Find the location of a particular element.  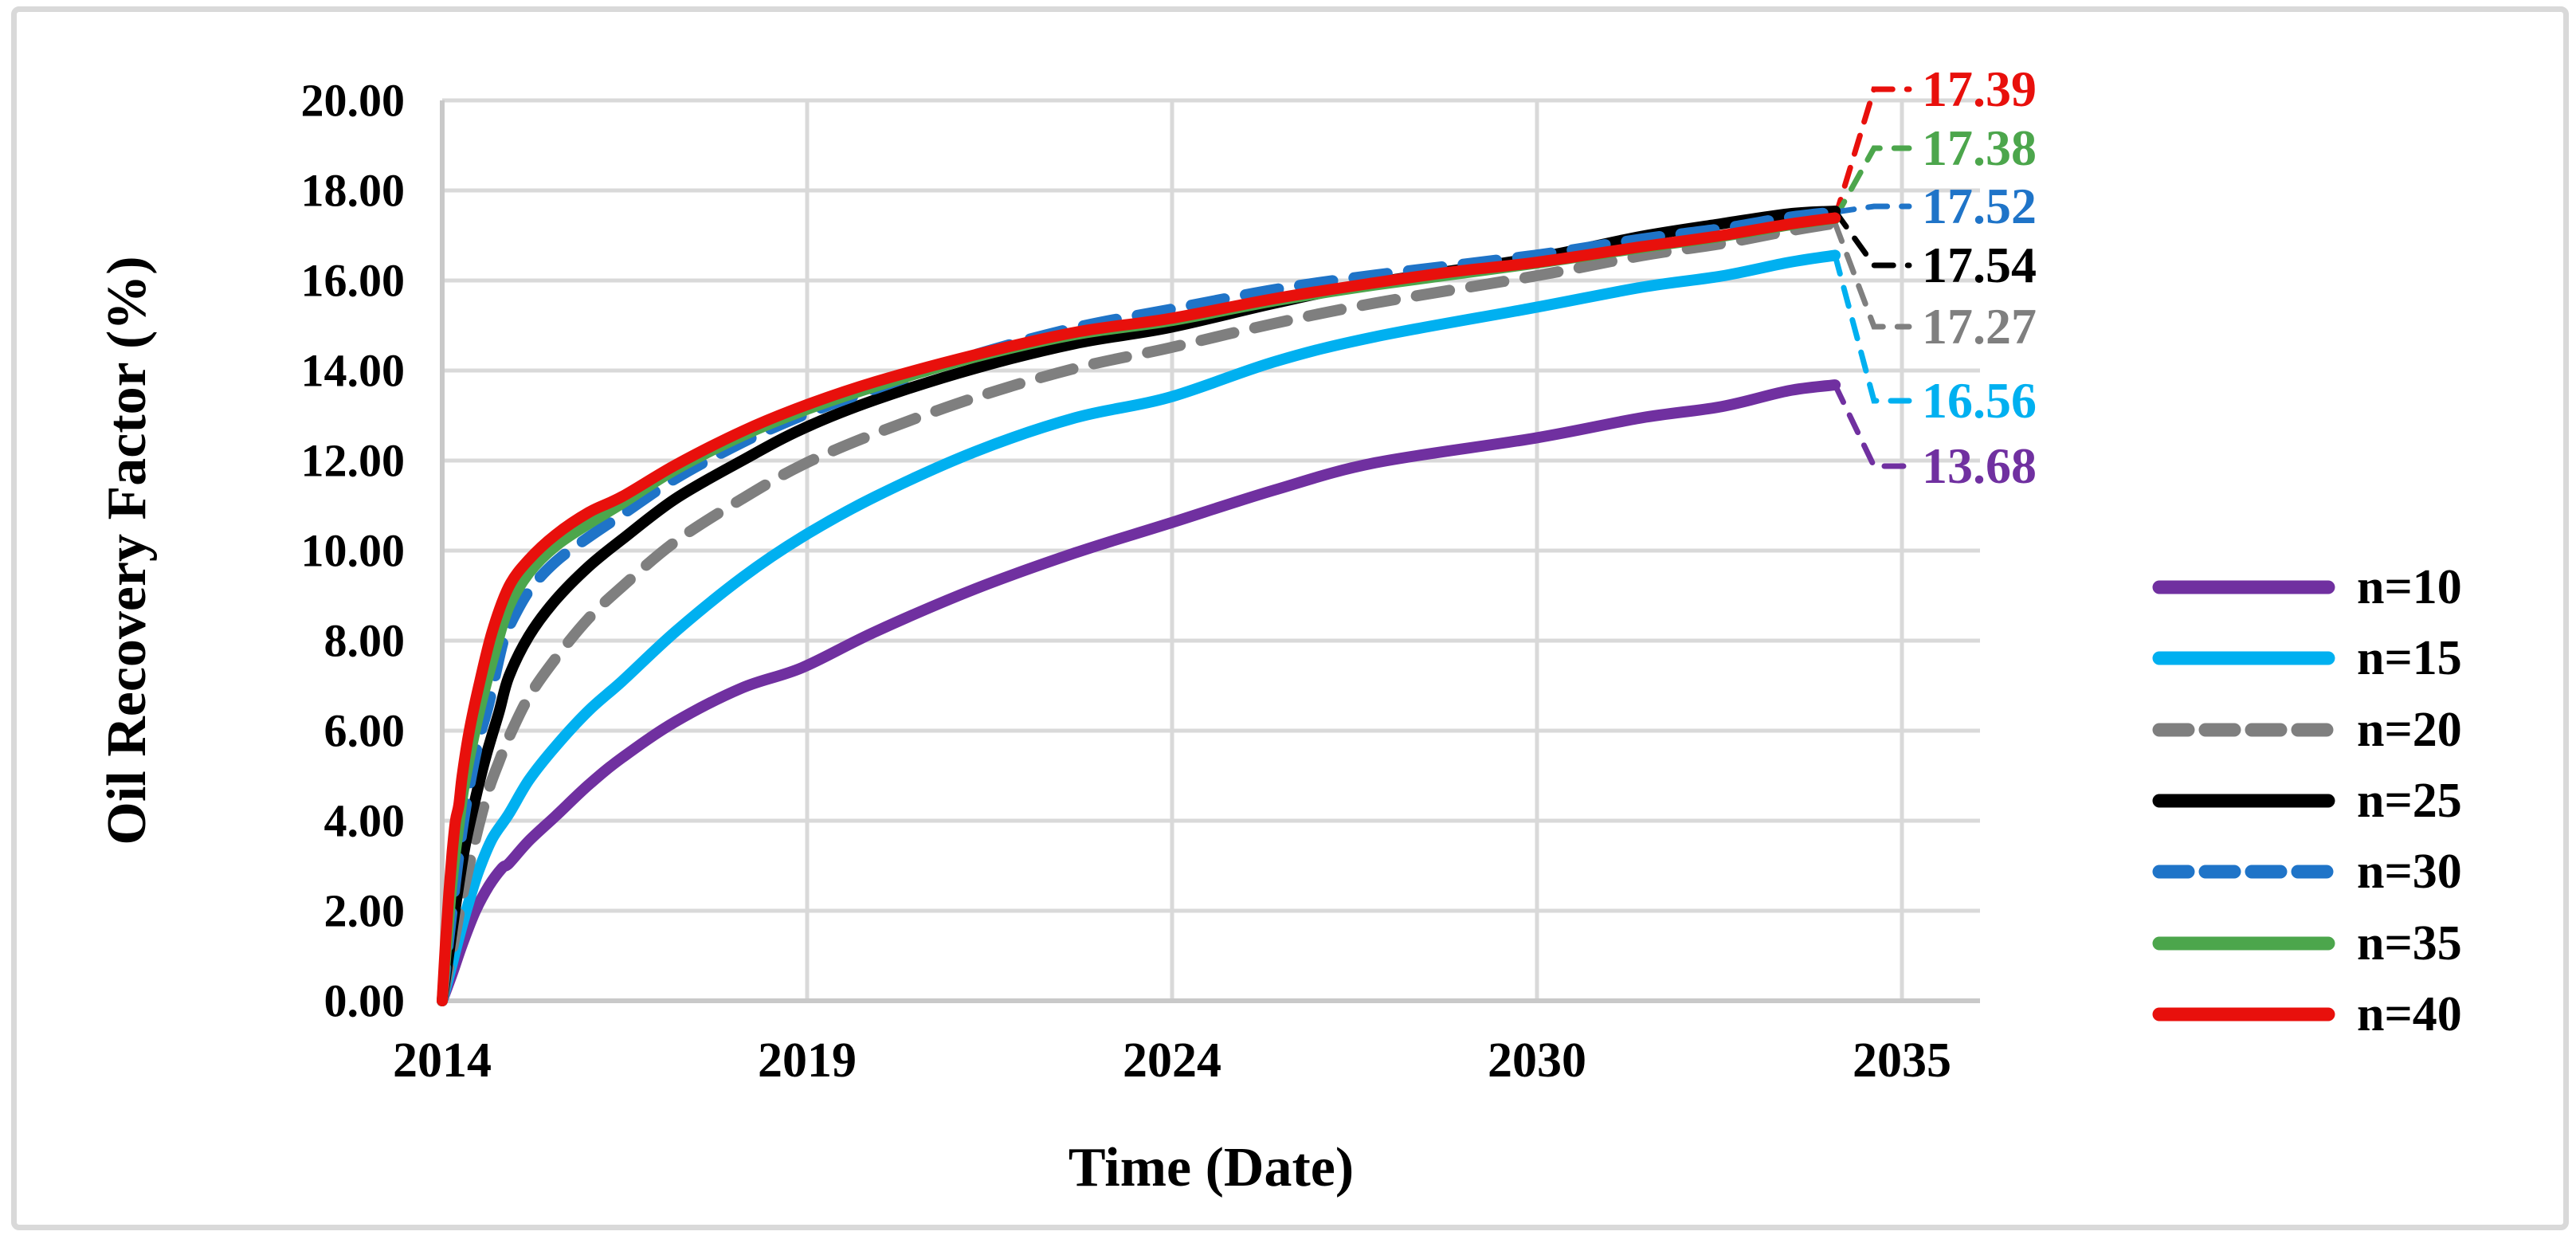

x-tick-label: 2035 is located at coordinates (1902, 1060).